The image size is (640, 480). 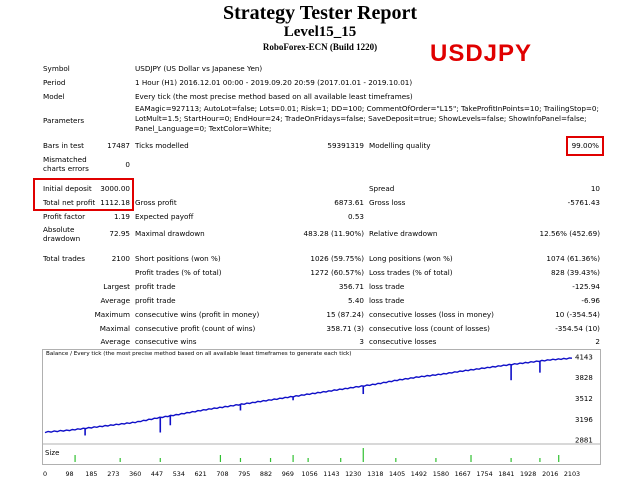 I want to click on short-positions-label: Short positions (won %), so click(x=178, y=258).